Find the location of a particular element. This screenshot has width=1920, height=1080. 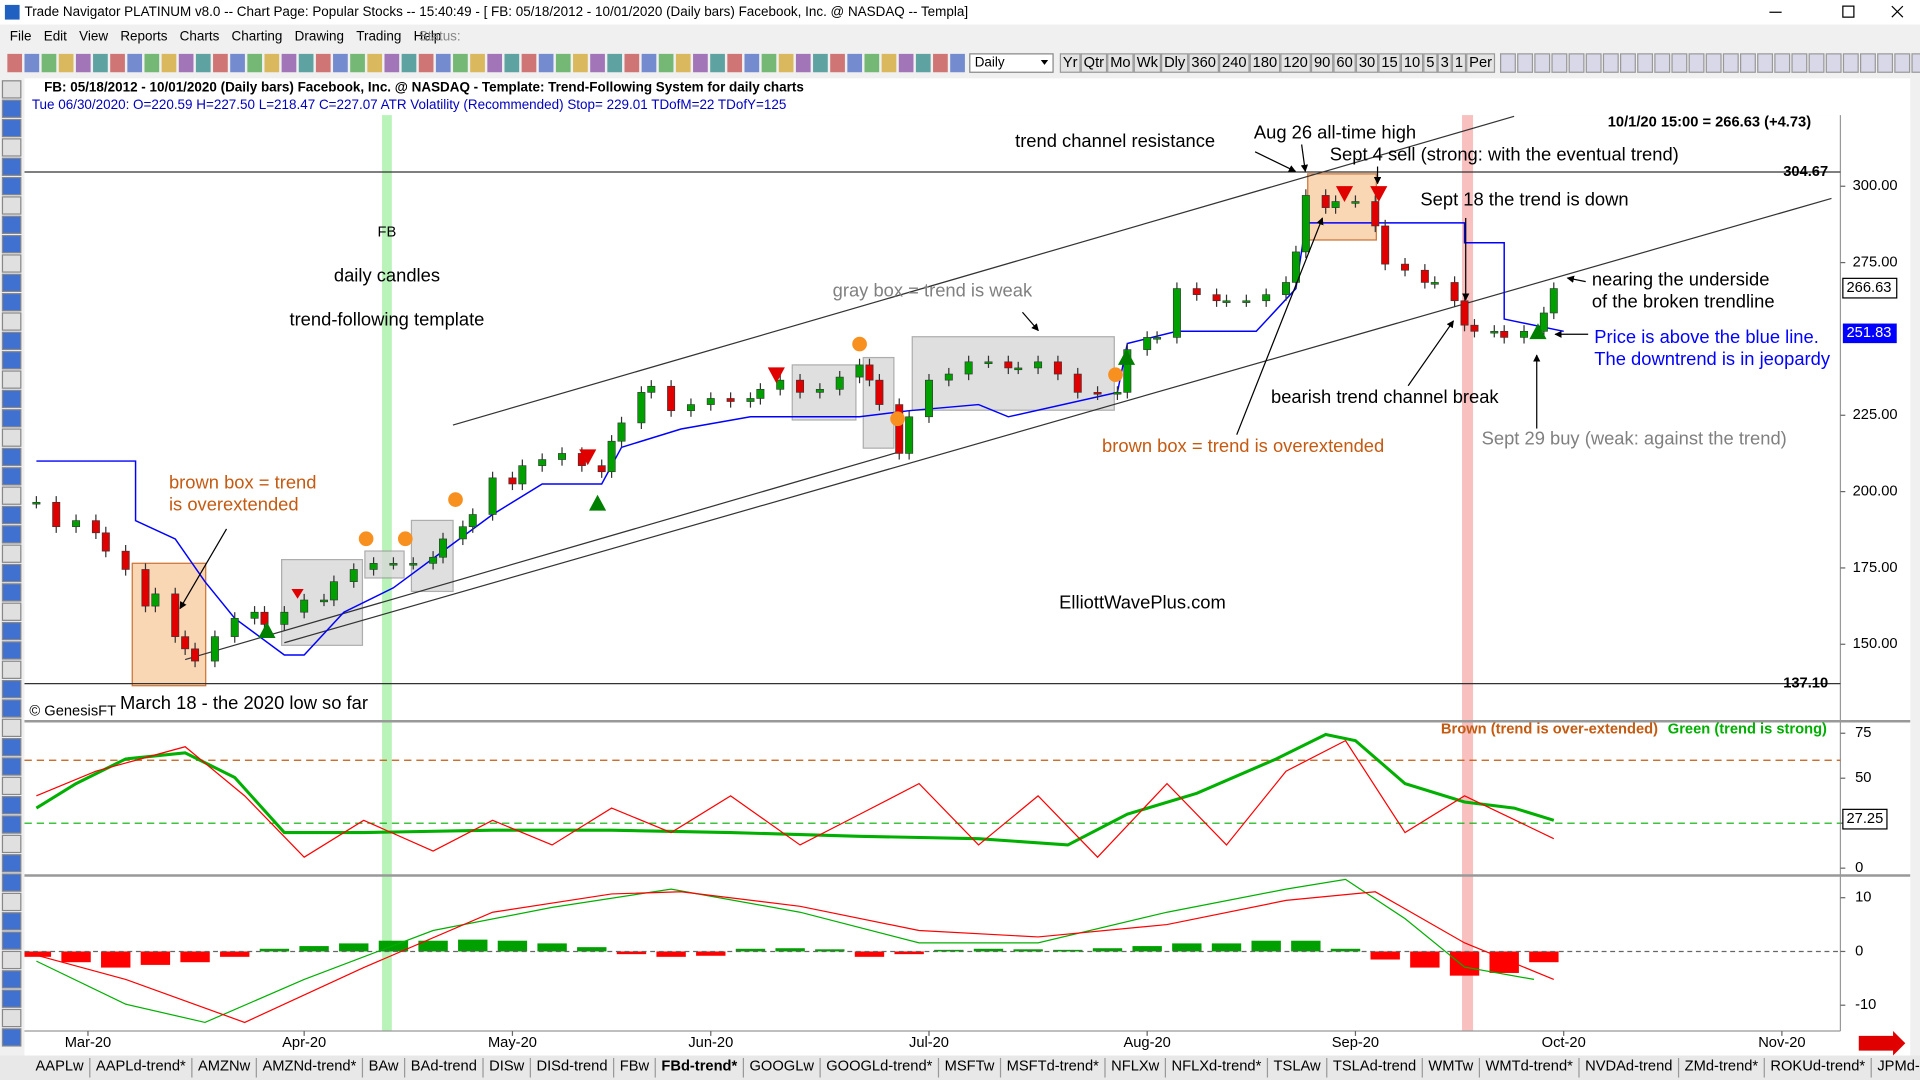

tab: BAw is located at coordinates (384, 1066).